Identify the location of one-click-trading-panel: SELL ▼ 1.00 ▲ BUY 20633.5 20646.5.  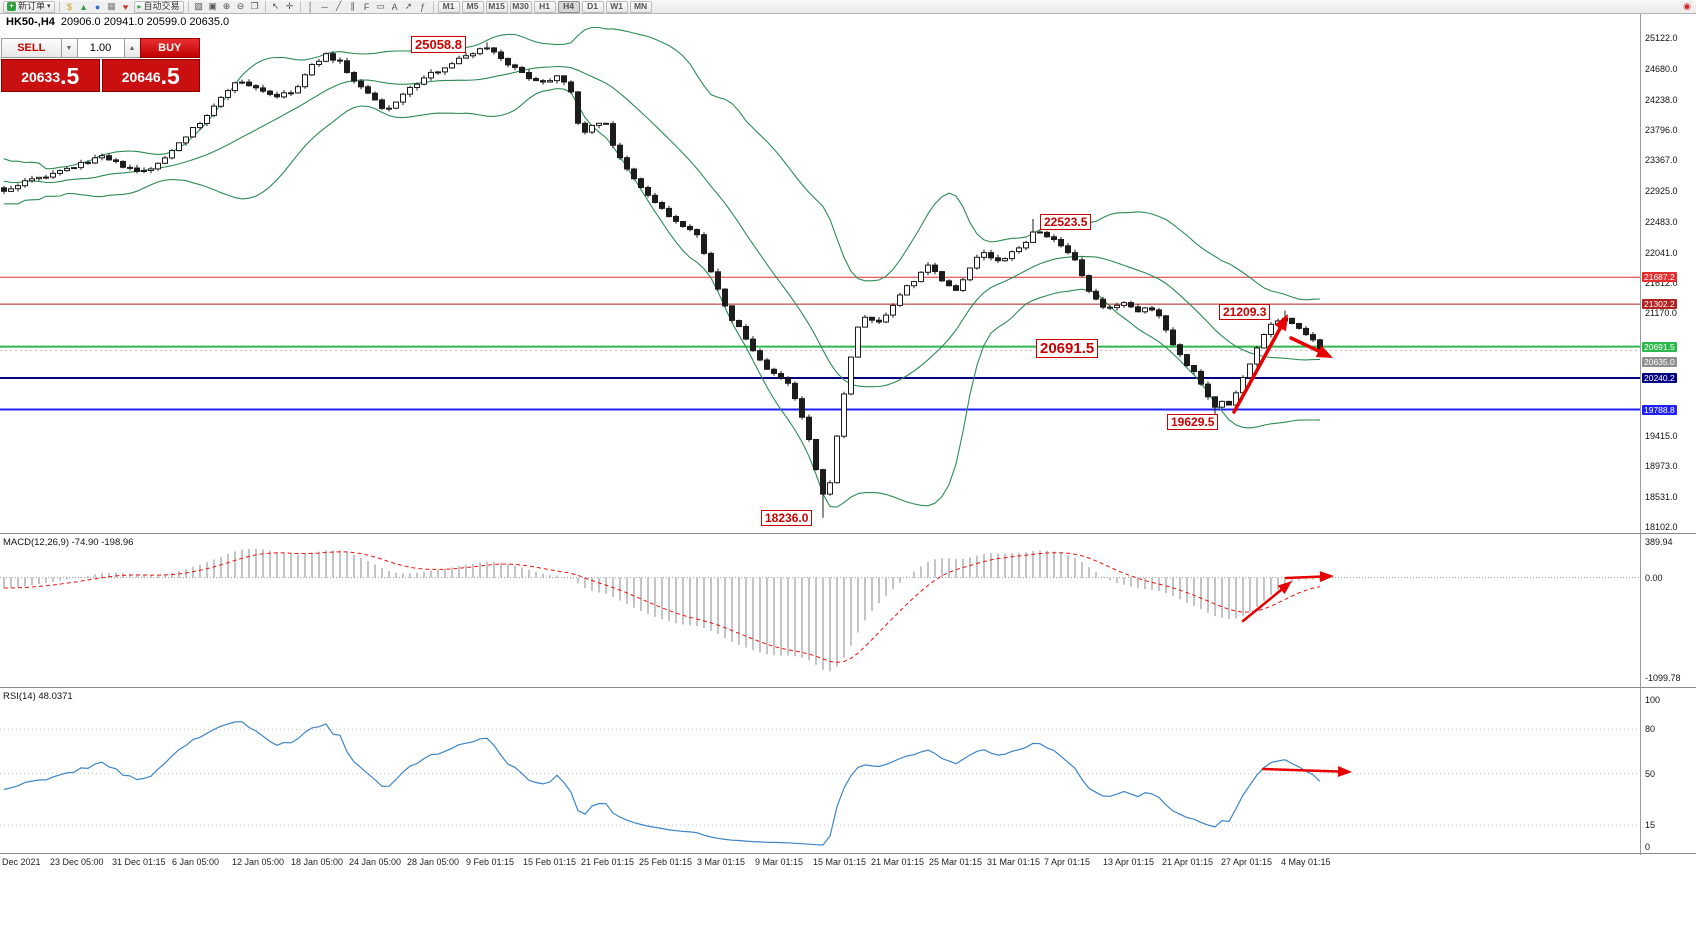
(100, 65).